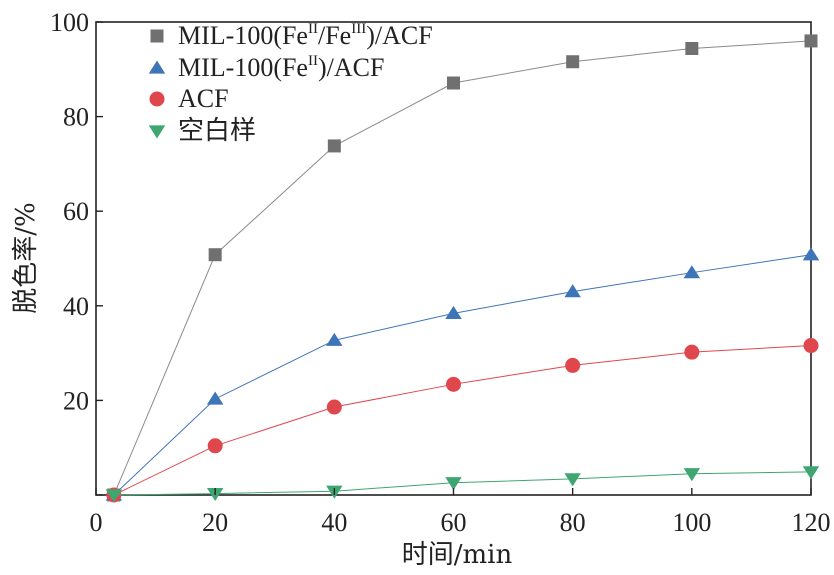 Image resolution: width=834 pixels, height=575 pixels. Describe the element at coordinates (76, 400) in the screenshot. I see `y-tick-label: 20` at that location.